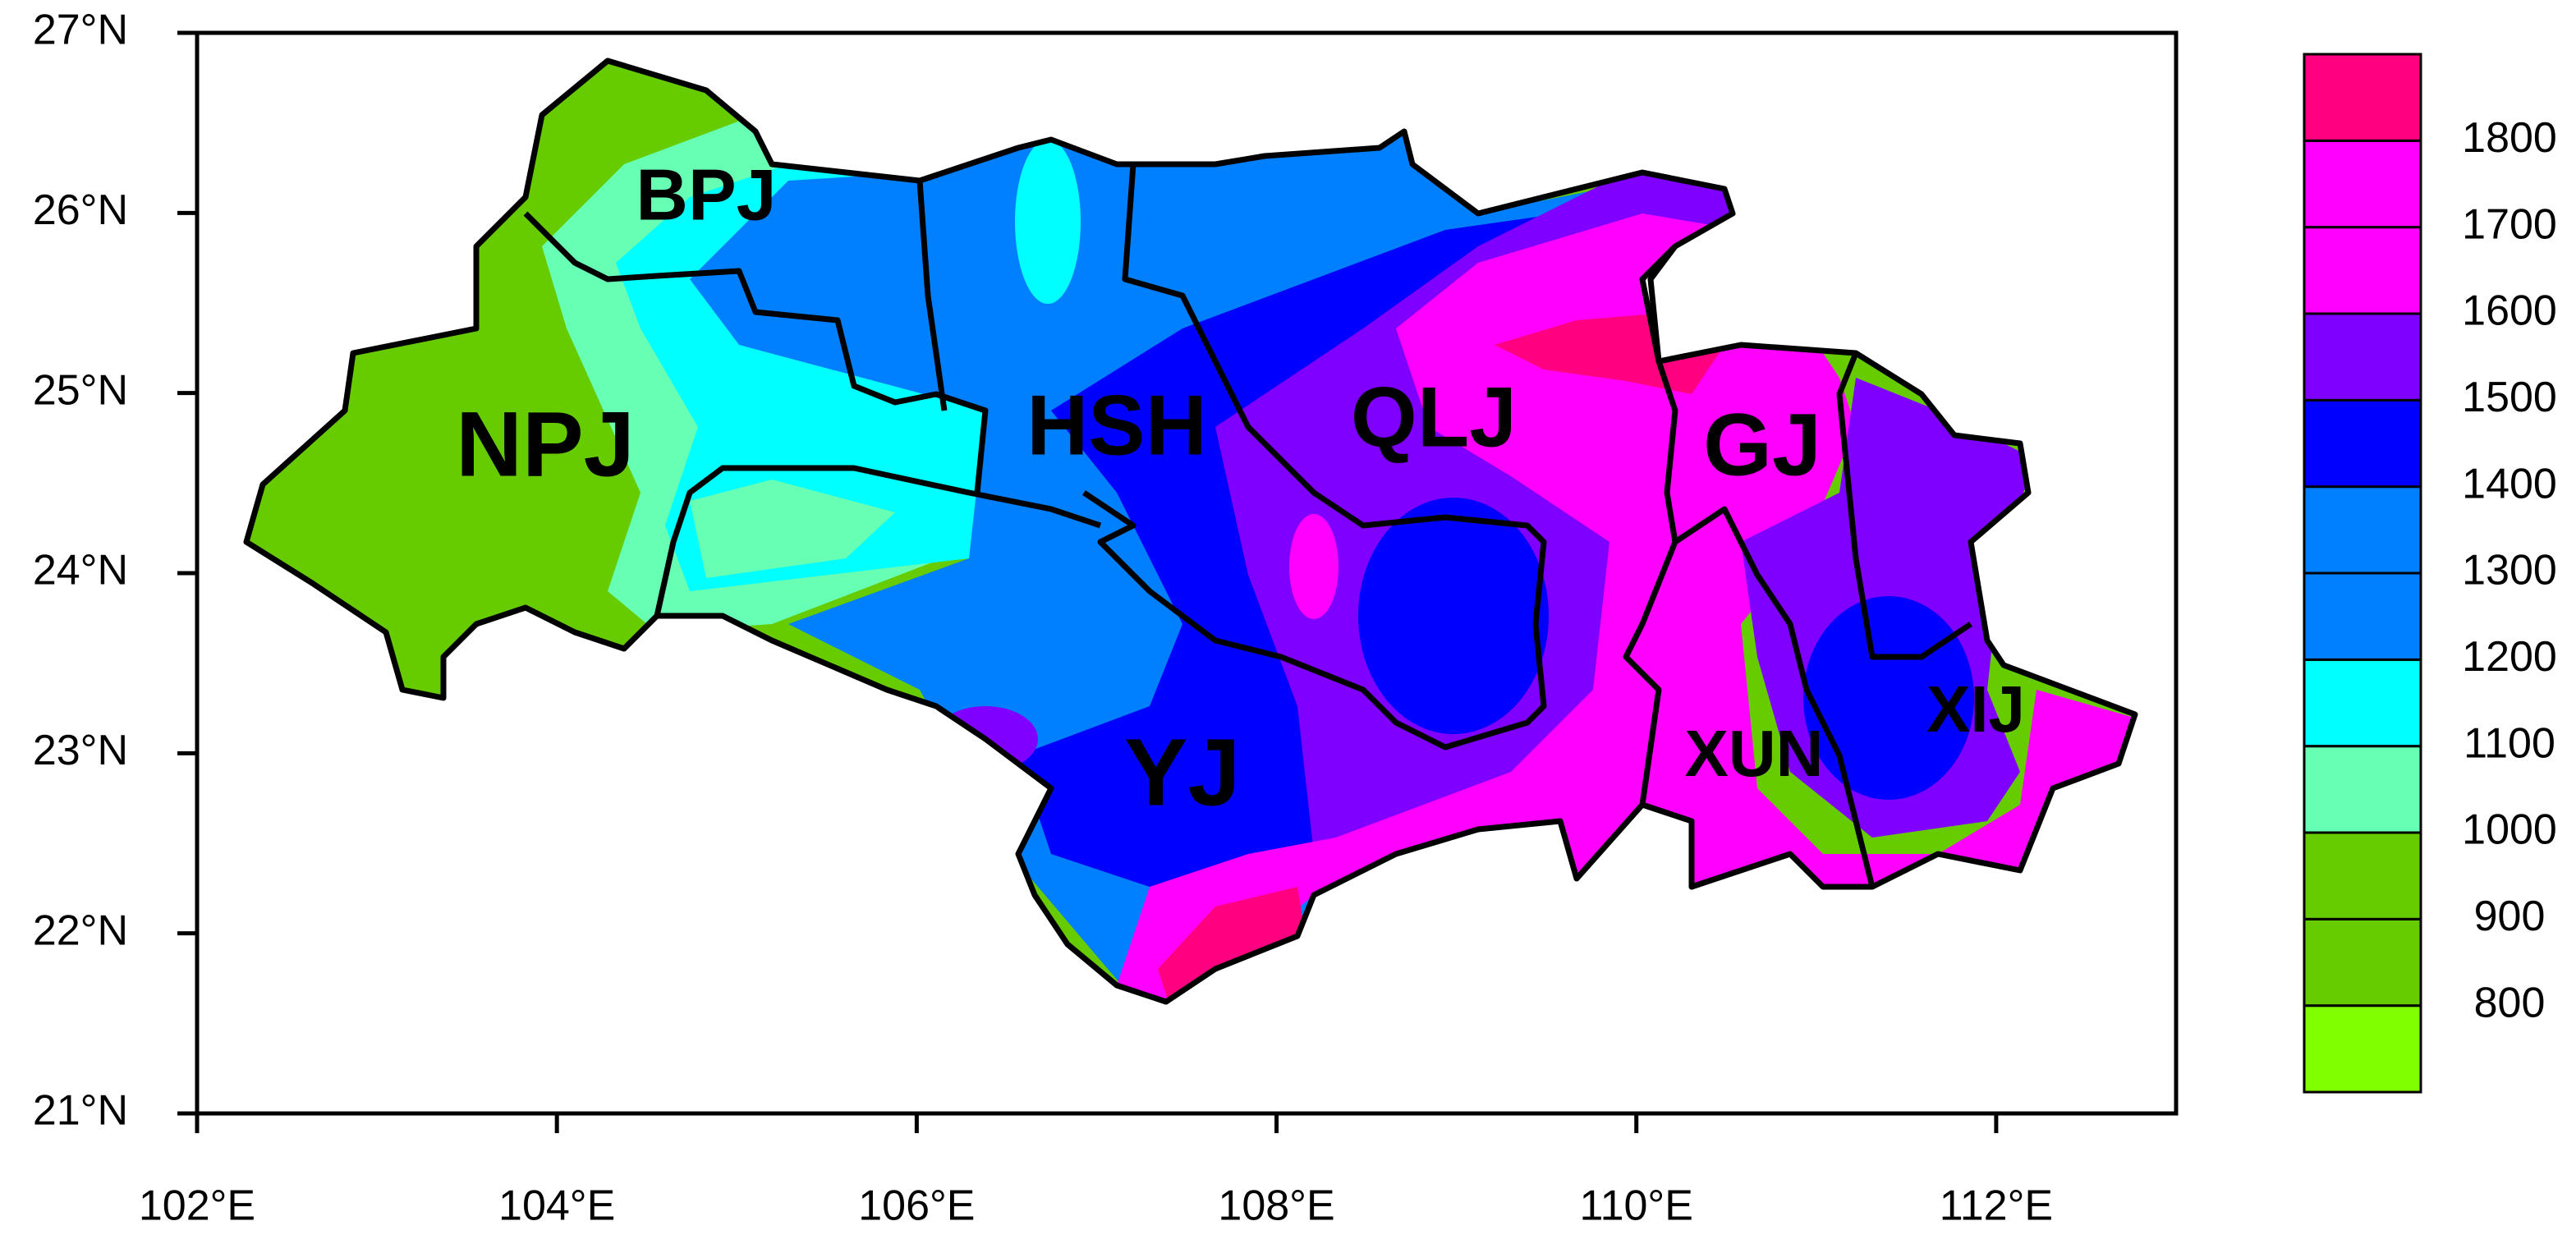  What do you see at coordinates (2509, 830) in the screenshot?
I see `colorbar-label: 1000` at bounding box center [2509, 830].